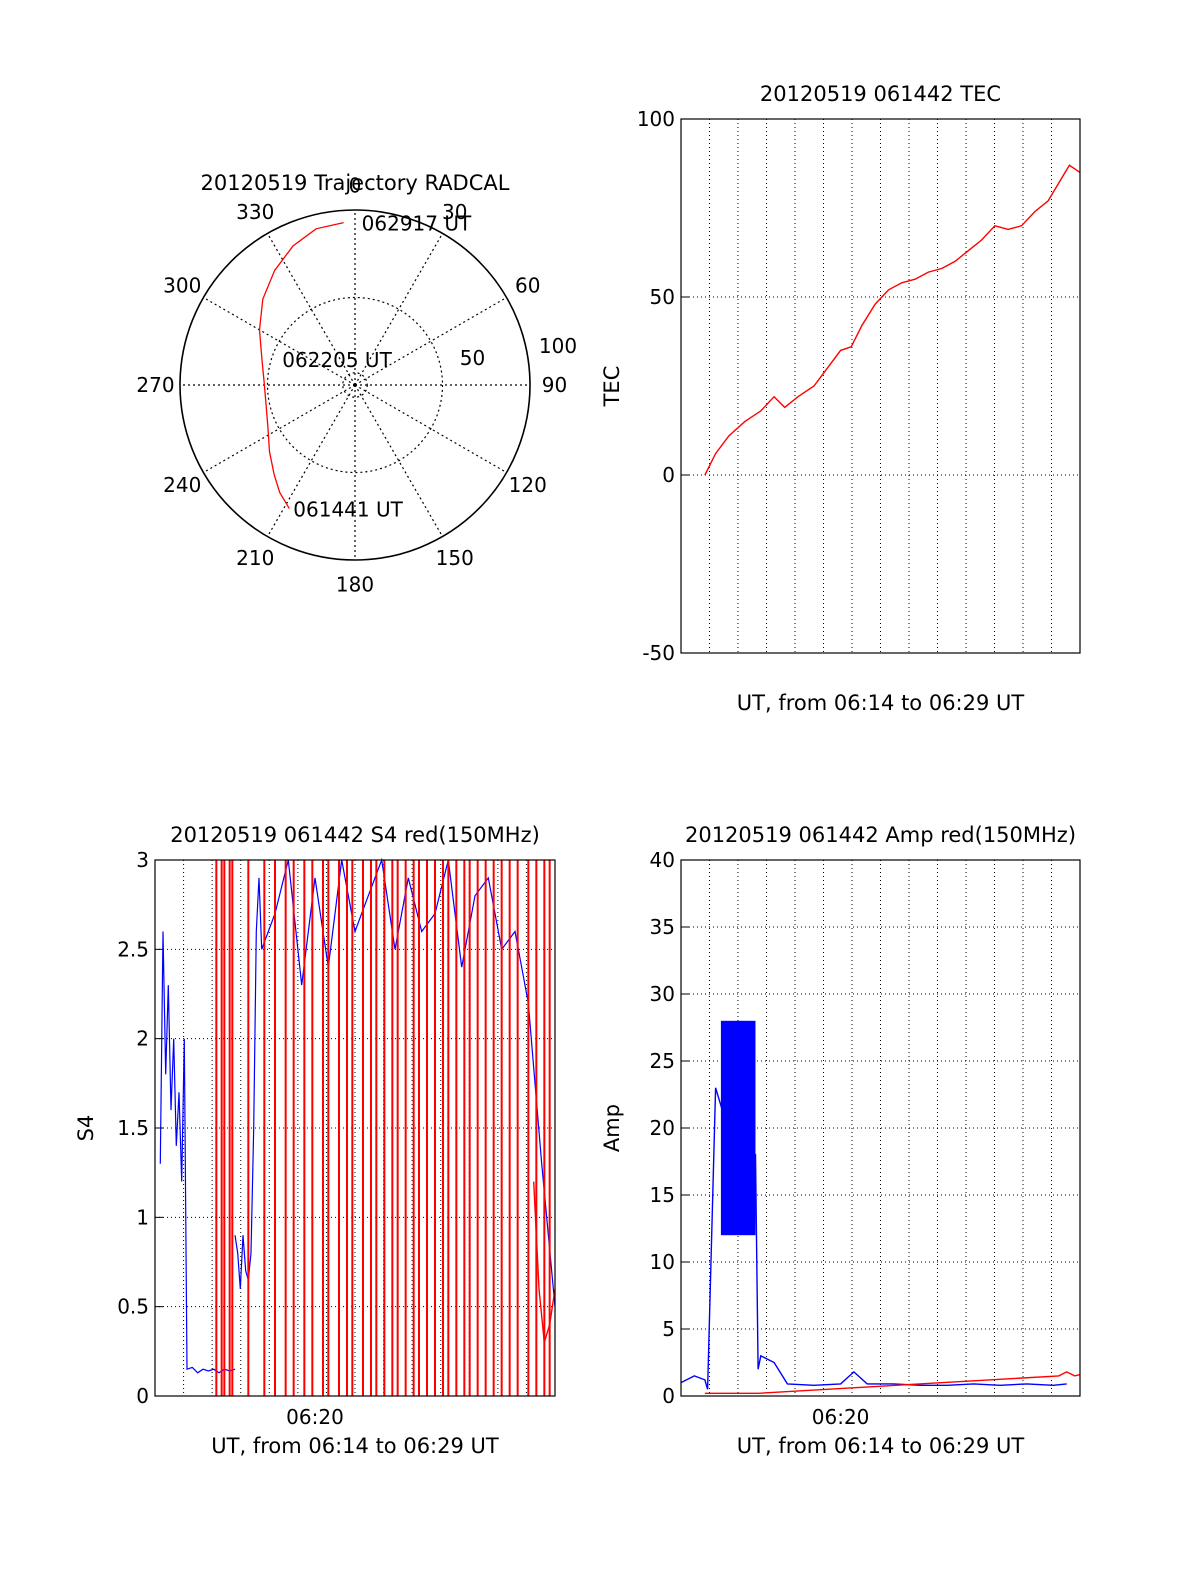 The width and height of the screenshot is (1200, 1575). Describe the element at coordinates (255, 212) in the screenshot. I see `polar-angle-label: 330` at that location.